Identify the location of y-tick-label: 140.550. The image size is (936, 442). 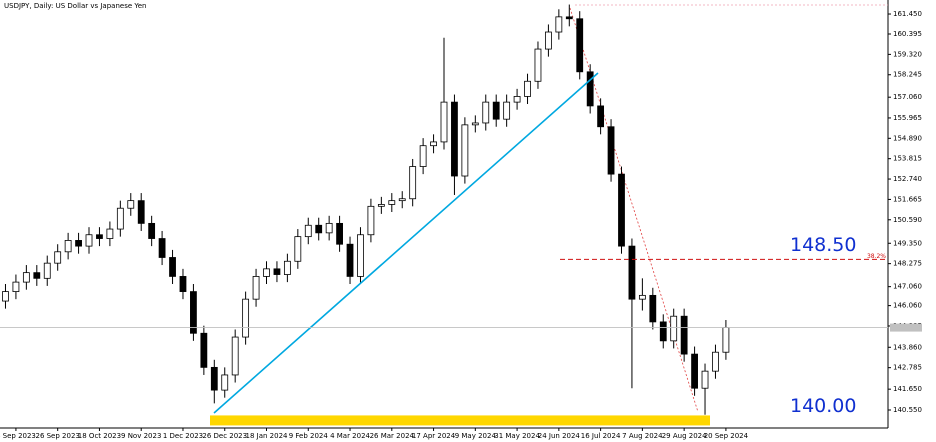
(907, 410).